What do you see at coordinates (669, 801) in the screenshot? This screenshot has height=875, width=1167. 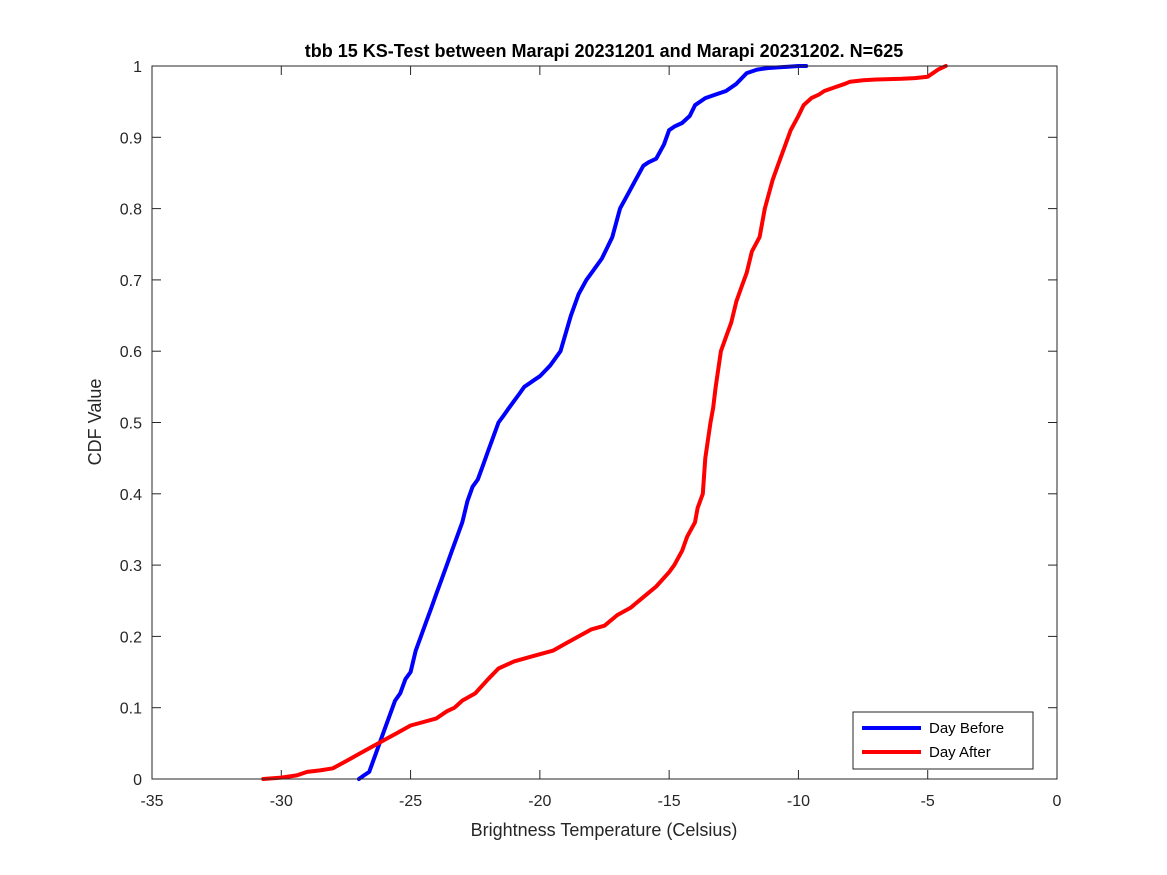 I see `x-tick-label: -15` at bounding box center [669, 801].